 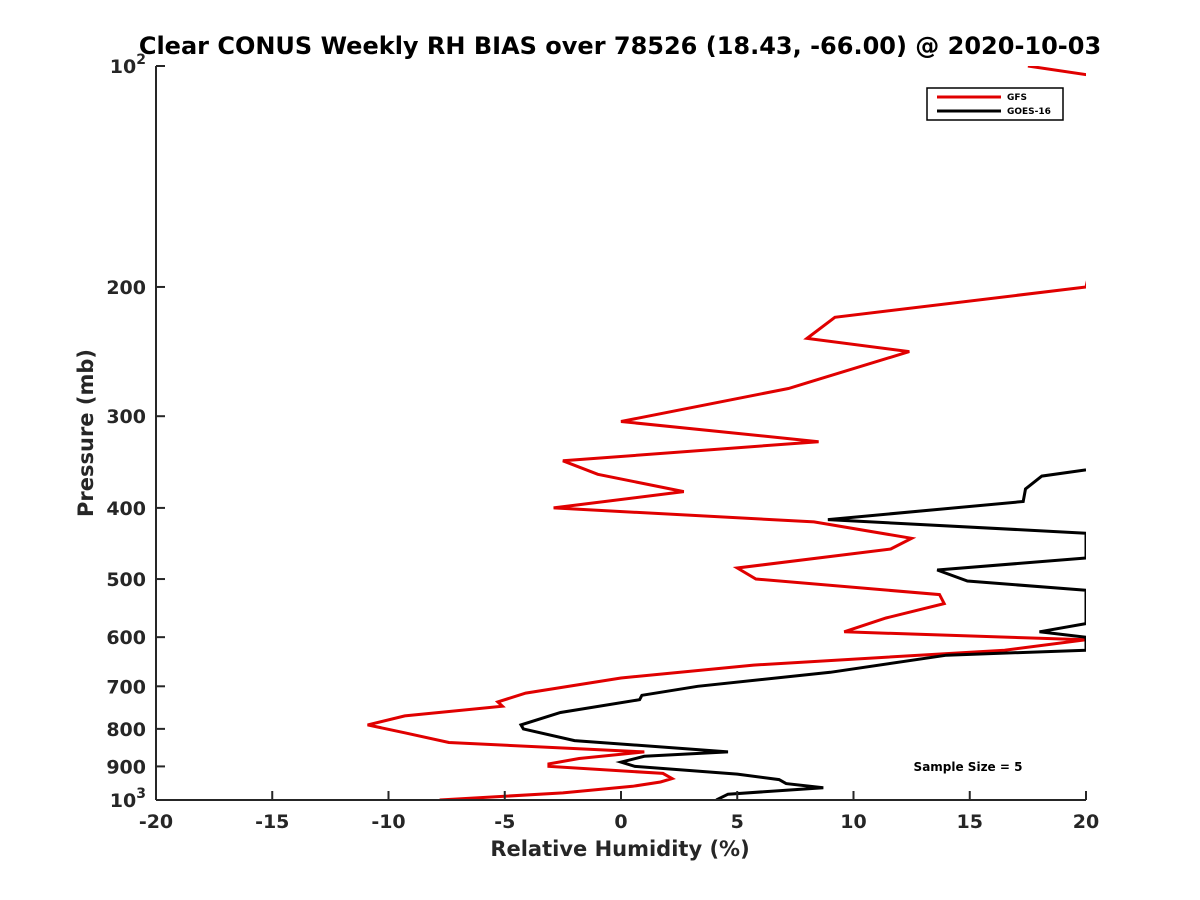 I want to click on x-axis-label: Relative Humidity (%), so click(x=619, y=849).